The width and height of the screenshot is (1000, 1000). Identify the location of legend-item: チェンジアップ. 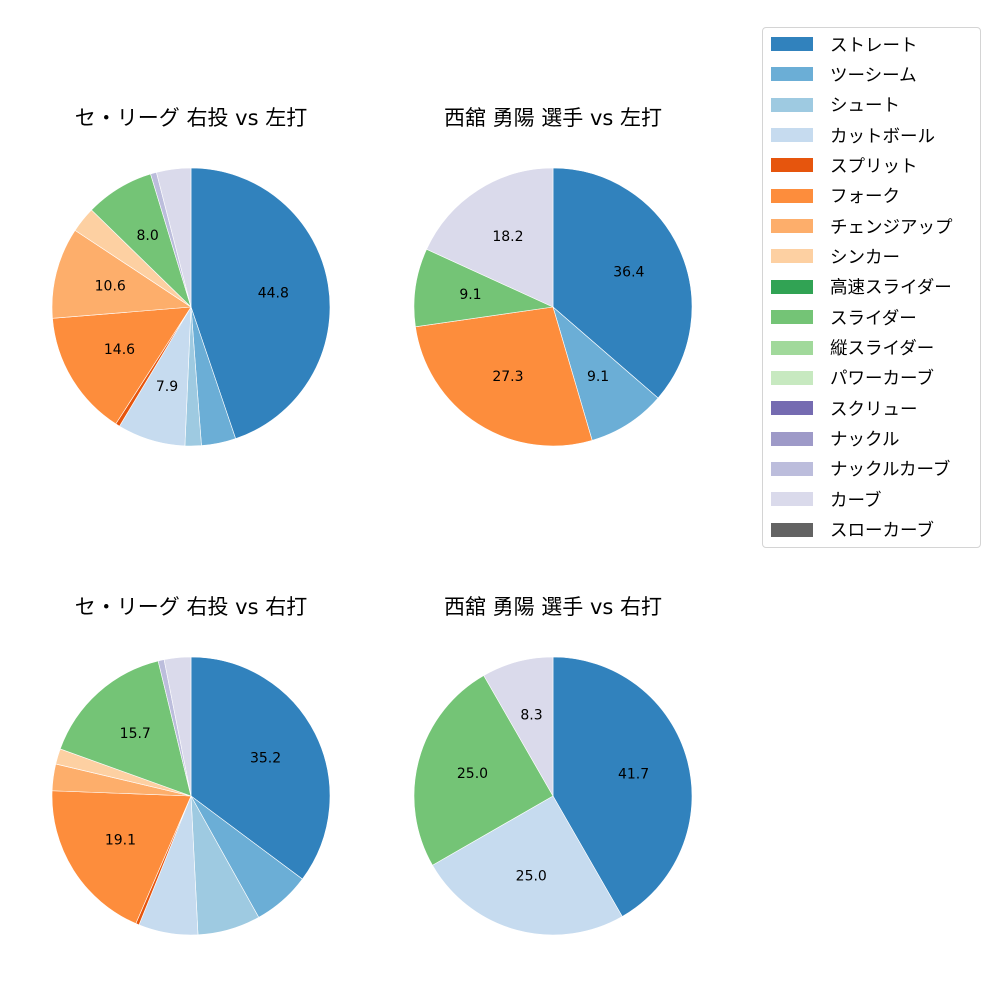
(862, 227).